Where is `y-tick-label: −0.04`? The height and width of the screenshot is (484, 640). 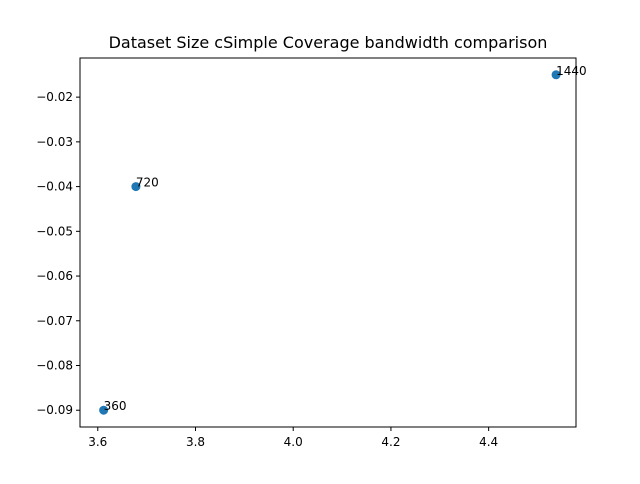 y-tick-label: −0.04 is located at coordinates (54, 187).